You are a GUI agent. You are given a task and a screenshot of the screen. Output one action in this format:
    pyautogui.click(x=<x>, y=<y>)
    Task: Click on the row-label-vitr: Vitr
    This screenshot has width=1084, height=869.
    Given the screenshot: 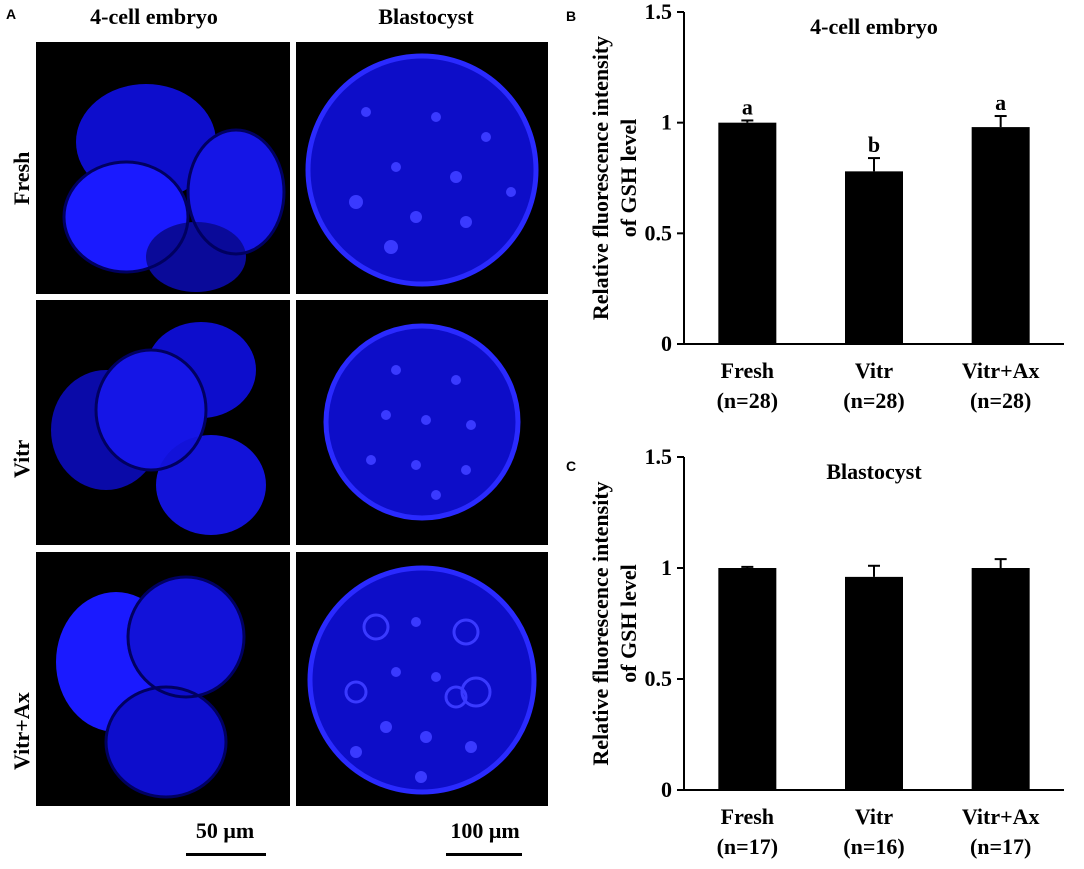 What is the action you would take?
    pyautogui.click(x=21, y=458)
    